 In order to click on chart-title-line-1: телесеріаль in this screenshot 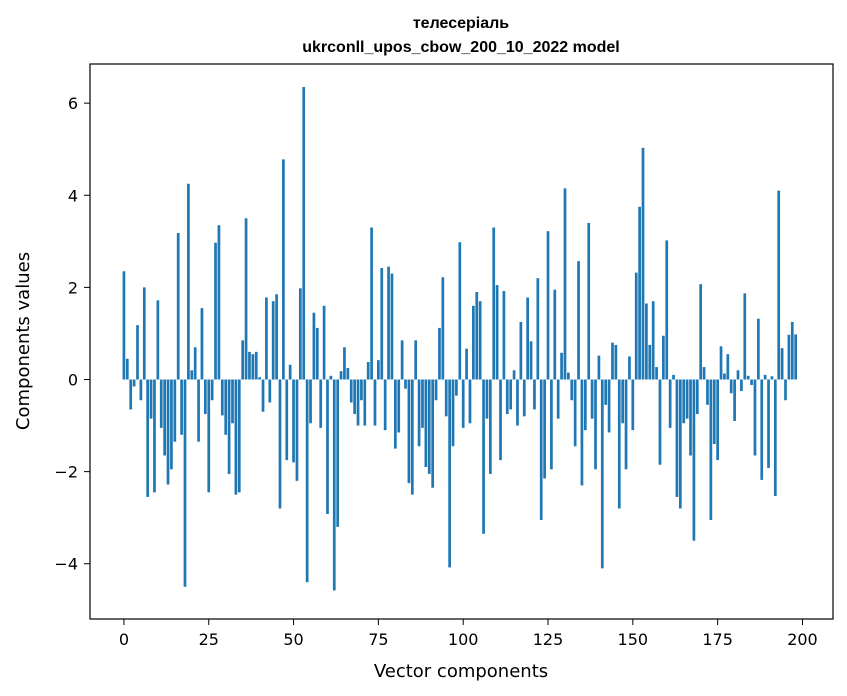, I will do `click(461, 23)`.